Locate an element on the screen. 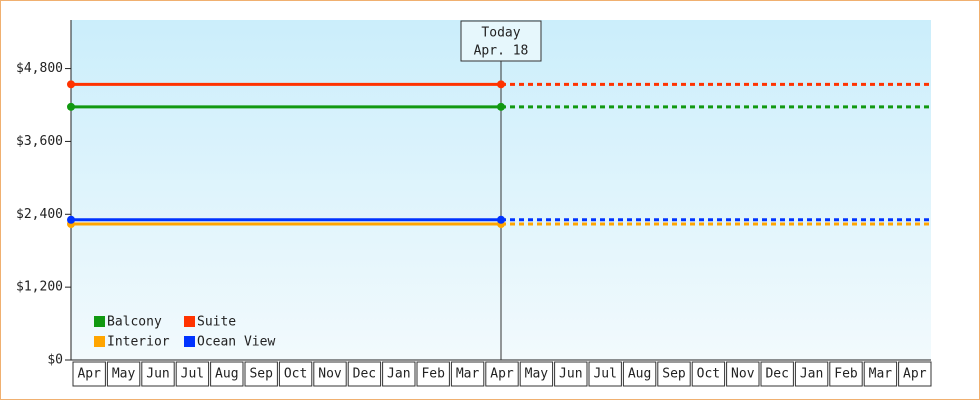  y-tick-label: $1,200 is located at coordinates (39, 287).